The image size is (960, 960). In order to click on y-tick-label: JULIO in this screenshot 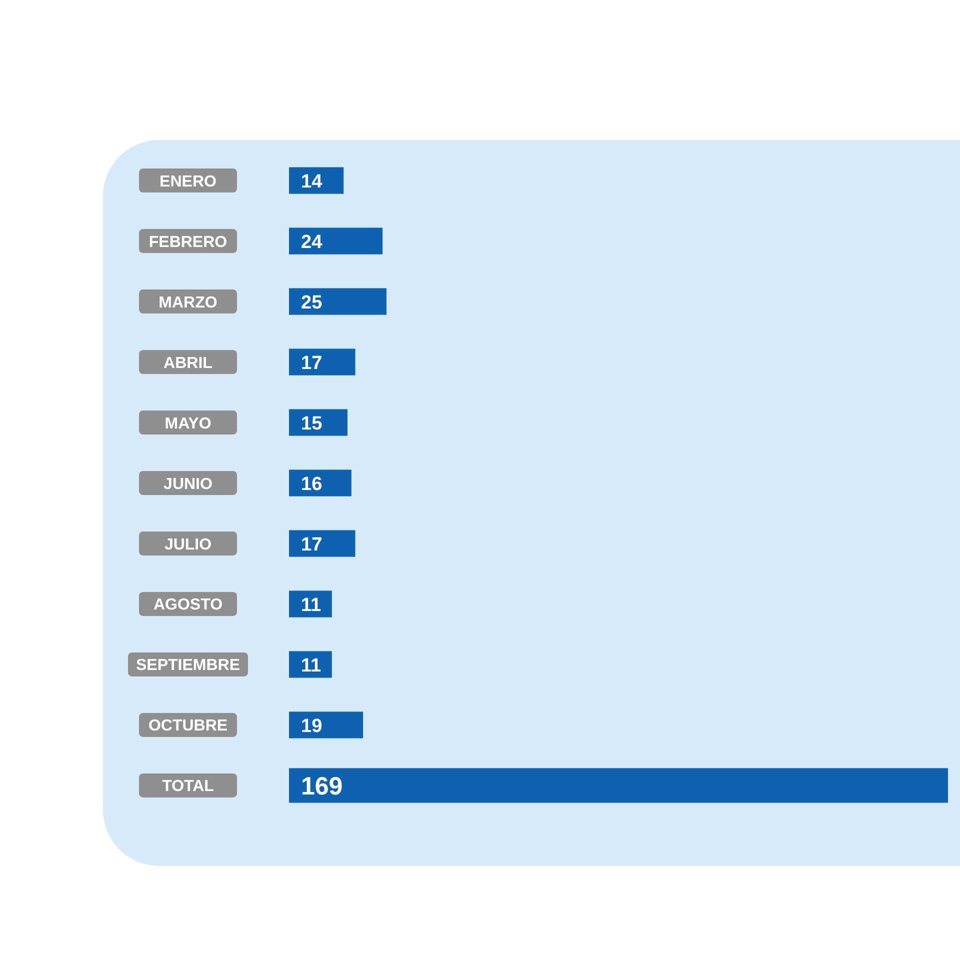, I will do `click(188, 545)`.